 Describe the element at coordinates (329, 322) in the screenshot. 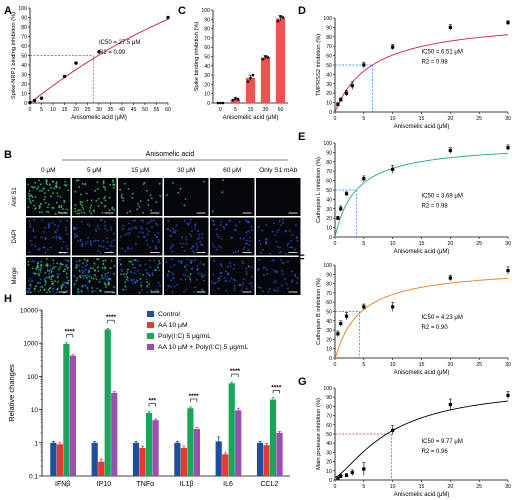

I see `y-tick-label: 40` at that location.